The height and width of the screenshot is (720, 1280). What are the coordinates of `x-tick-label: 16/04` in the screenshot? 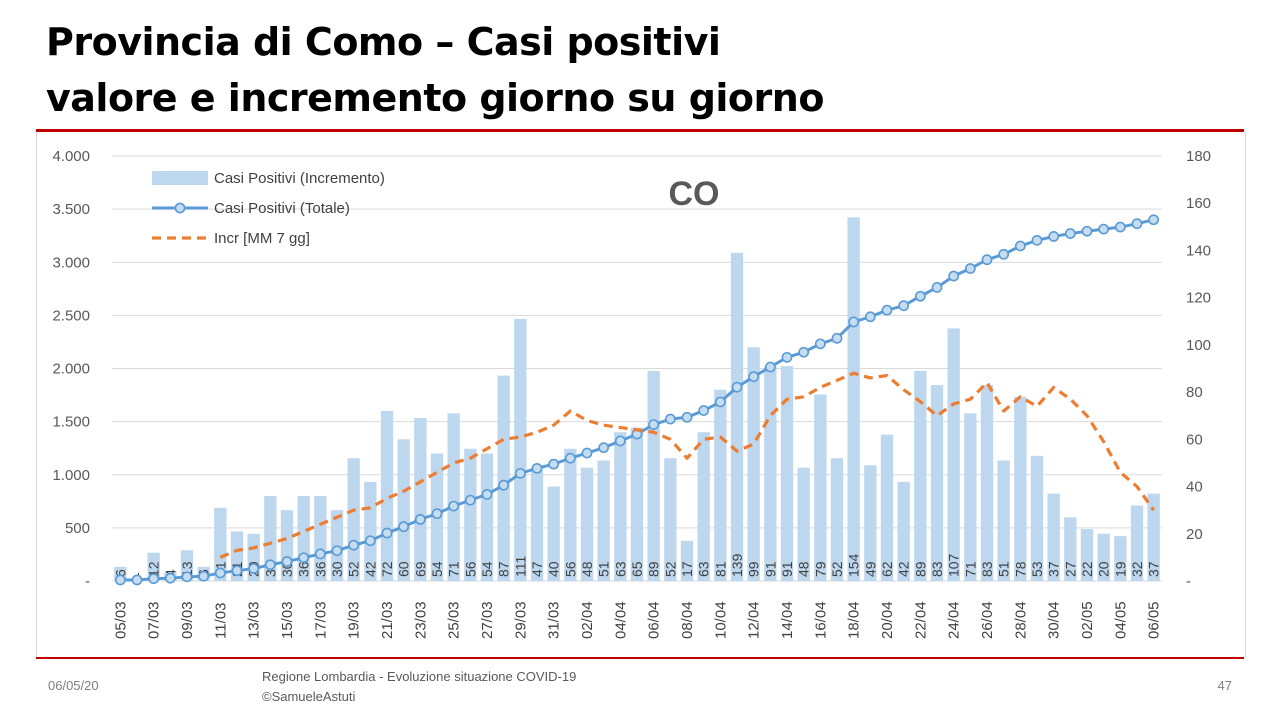 It's located at (820, 620).